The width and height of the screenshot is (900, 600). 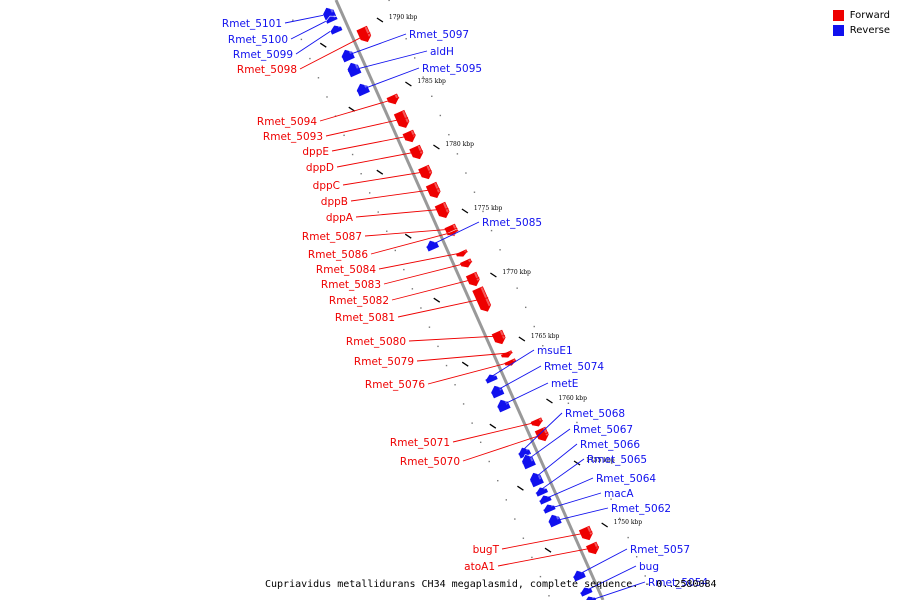 What do you see at coordinates (430, 462) in the screenshot?
I see `gene-label-rmet-5070: Rmet_5070` at bounding box center [430, 462].